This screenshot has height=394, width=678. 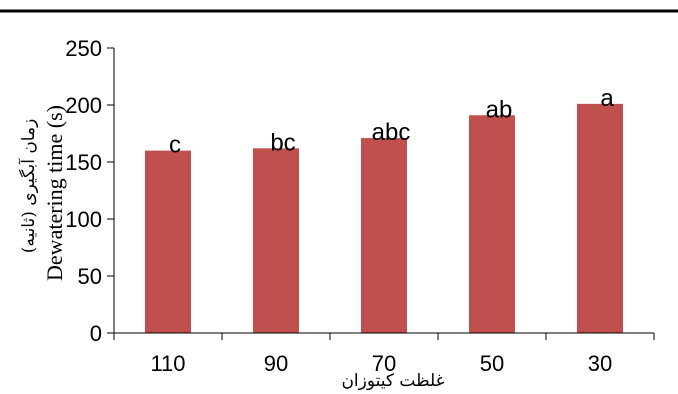 I want to click on y-tick-label: 250, so click(x=83, y=48).